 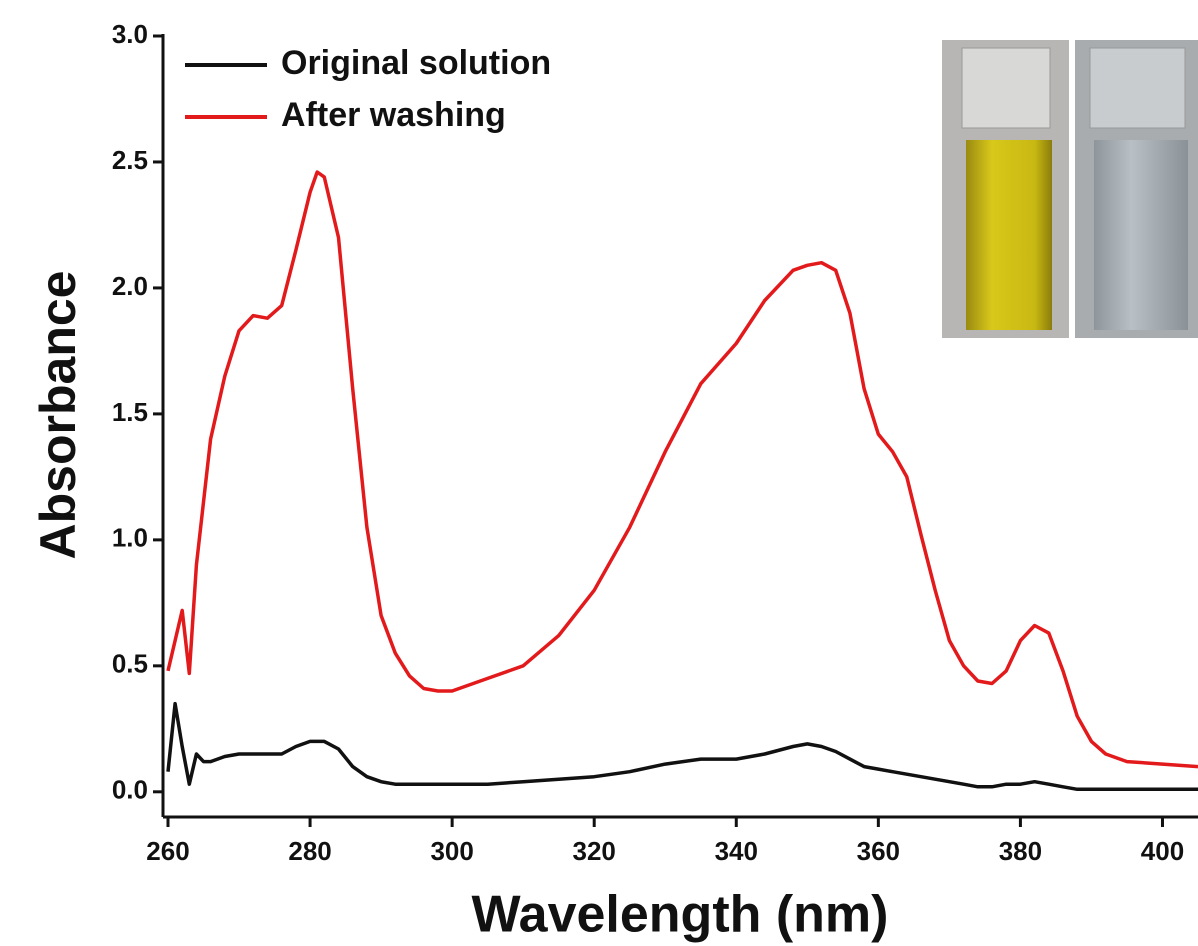 I want to click on y-tick-label: 1.5, so click(x=130, y=412).